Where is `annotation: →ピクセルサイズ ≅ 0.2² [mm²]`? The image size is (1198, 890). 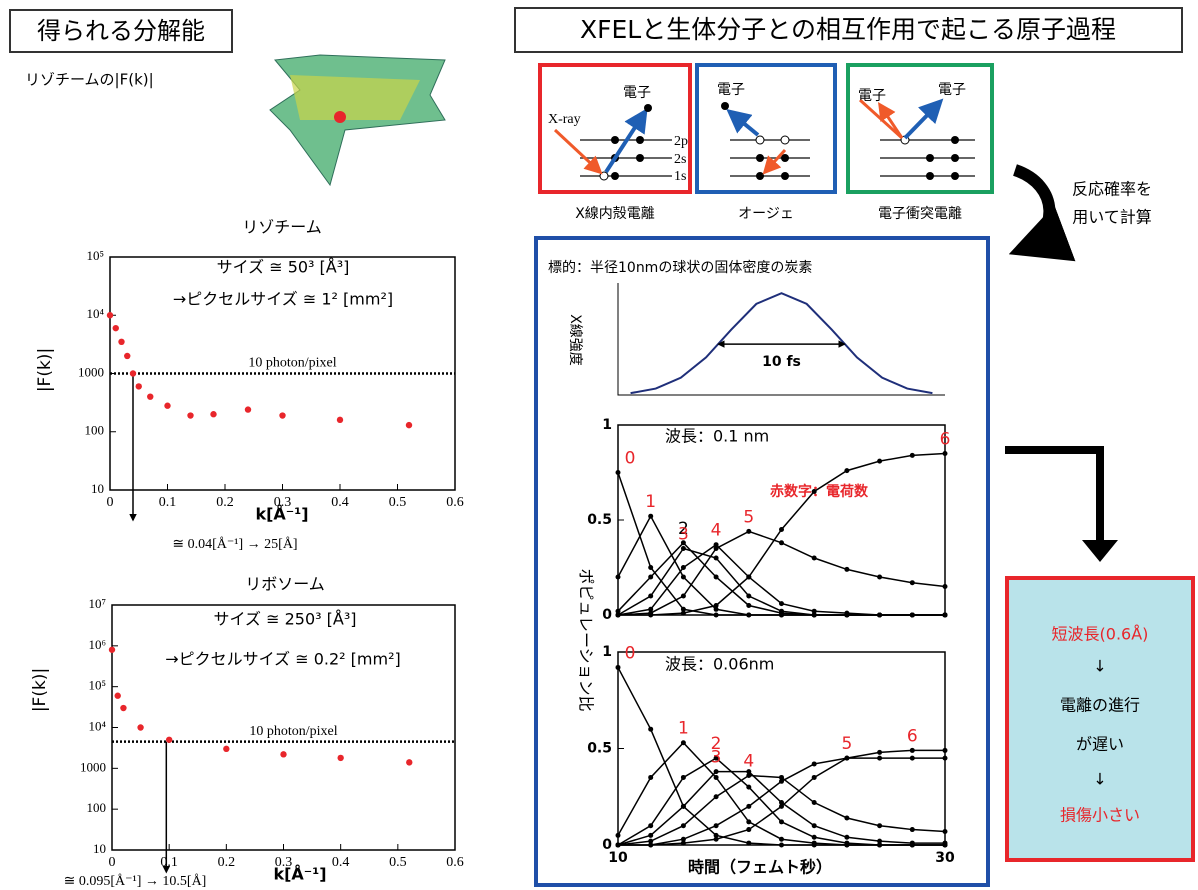
annotation: →ピクセルサイズ ≅ 0.2² [mm²] is located at coordinates (283, 659).